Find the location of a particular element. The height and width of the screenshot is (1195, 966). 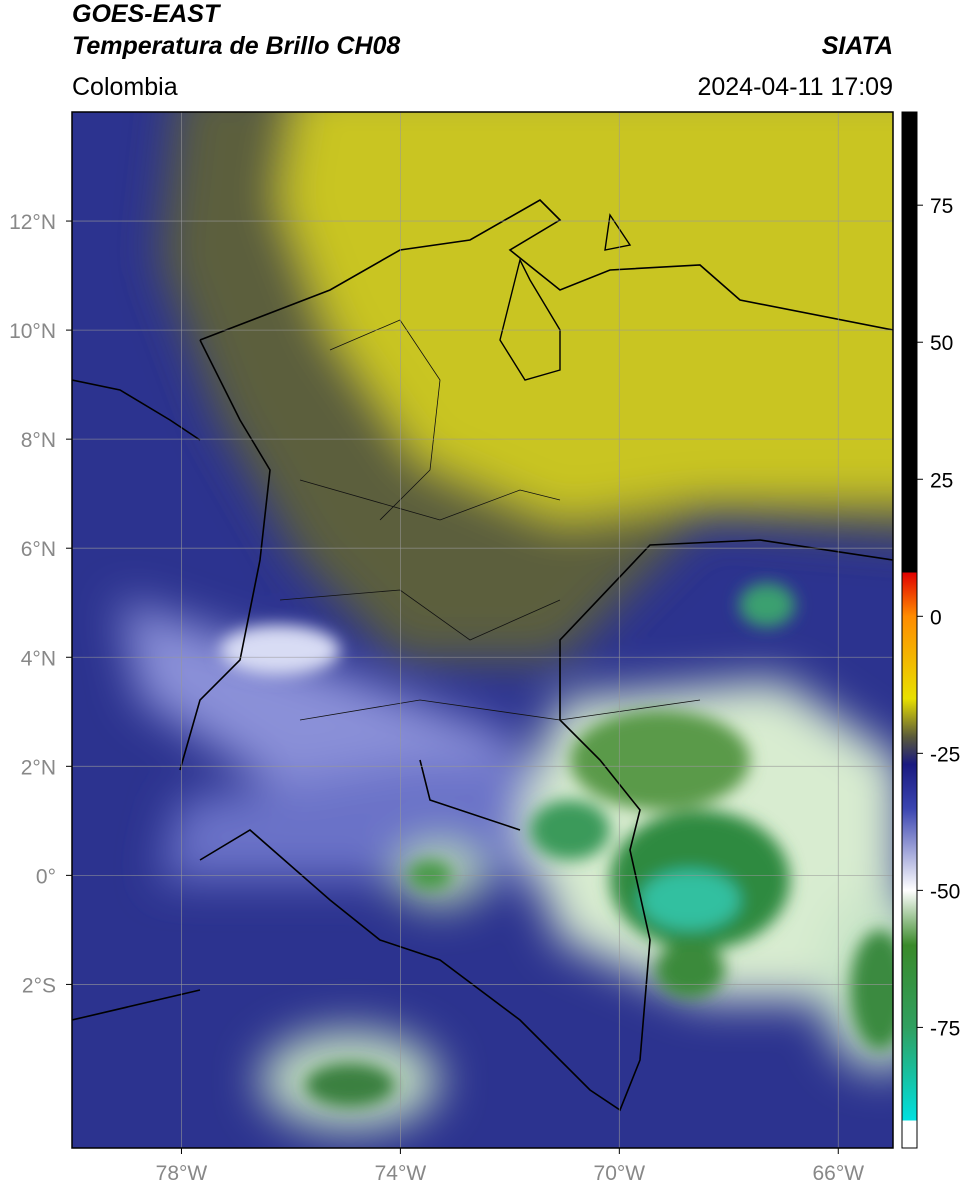

y-tick-label: 2°S is located at coordinates (39, 985).